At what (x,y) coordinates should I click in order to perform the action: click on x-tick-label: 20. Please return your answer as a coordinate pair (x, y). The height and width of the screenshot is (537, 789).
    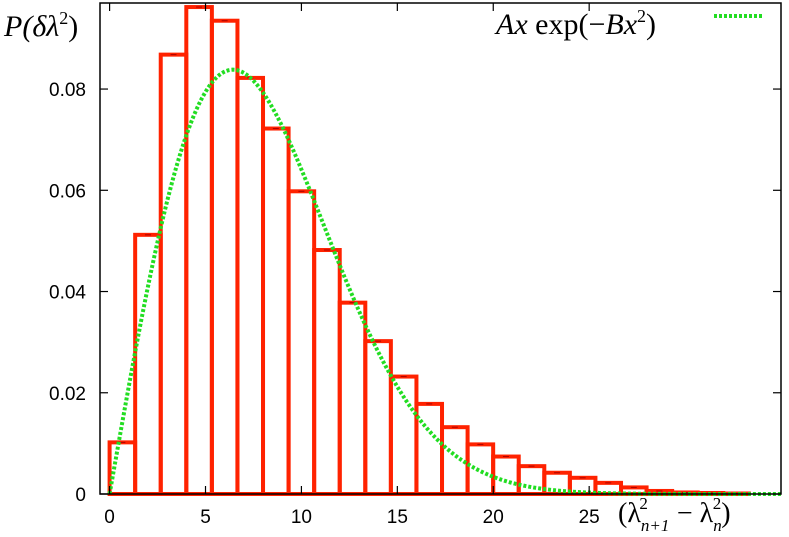
    Looking at the image, I should click on (493, 517).